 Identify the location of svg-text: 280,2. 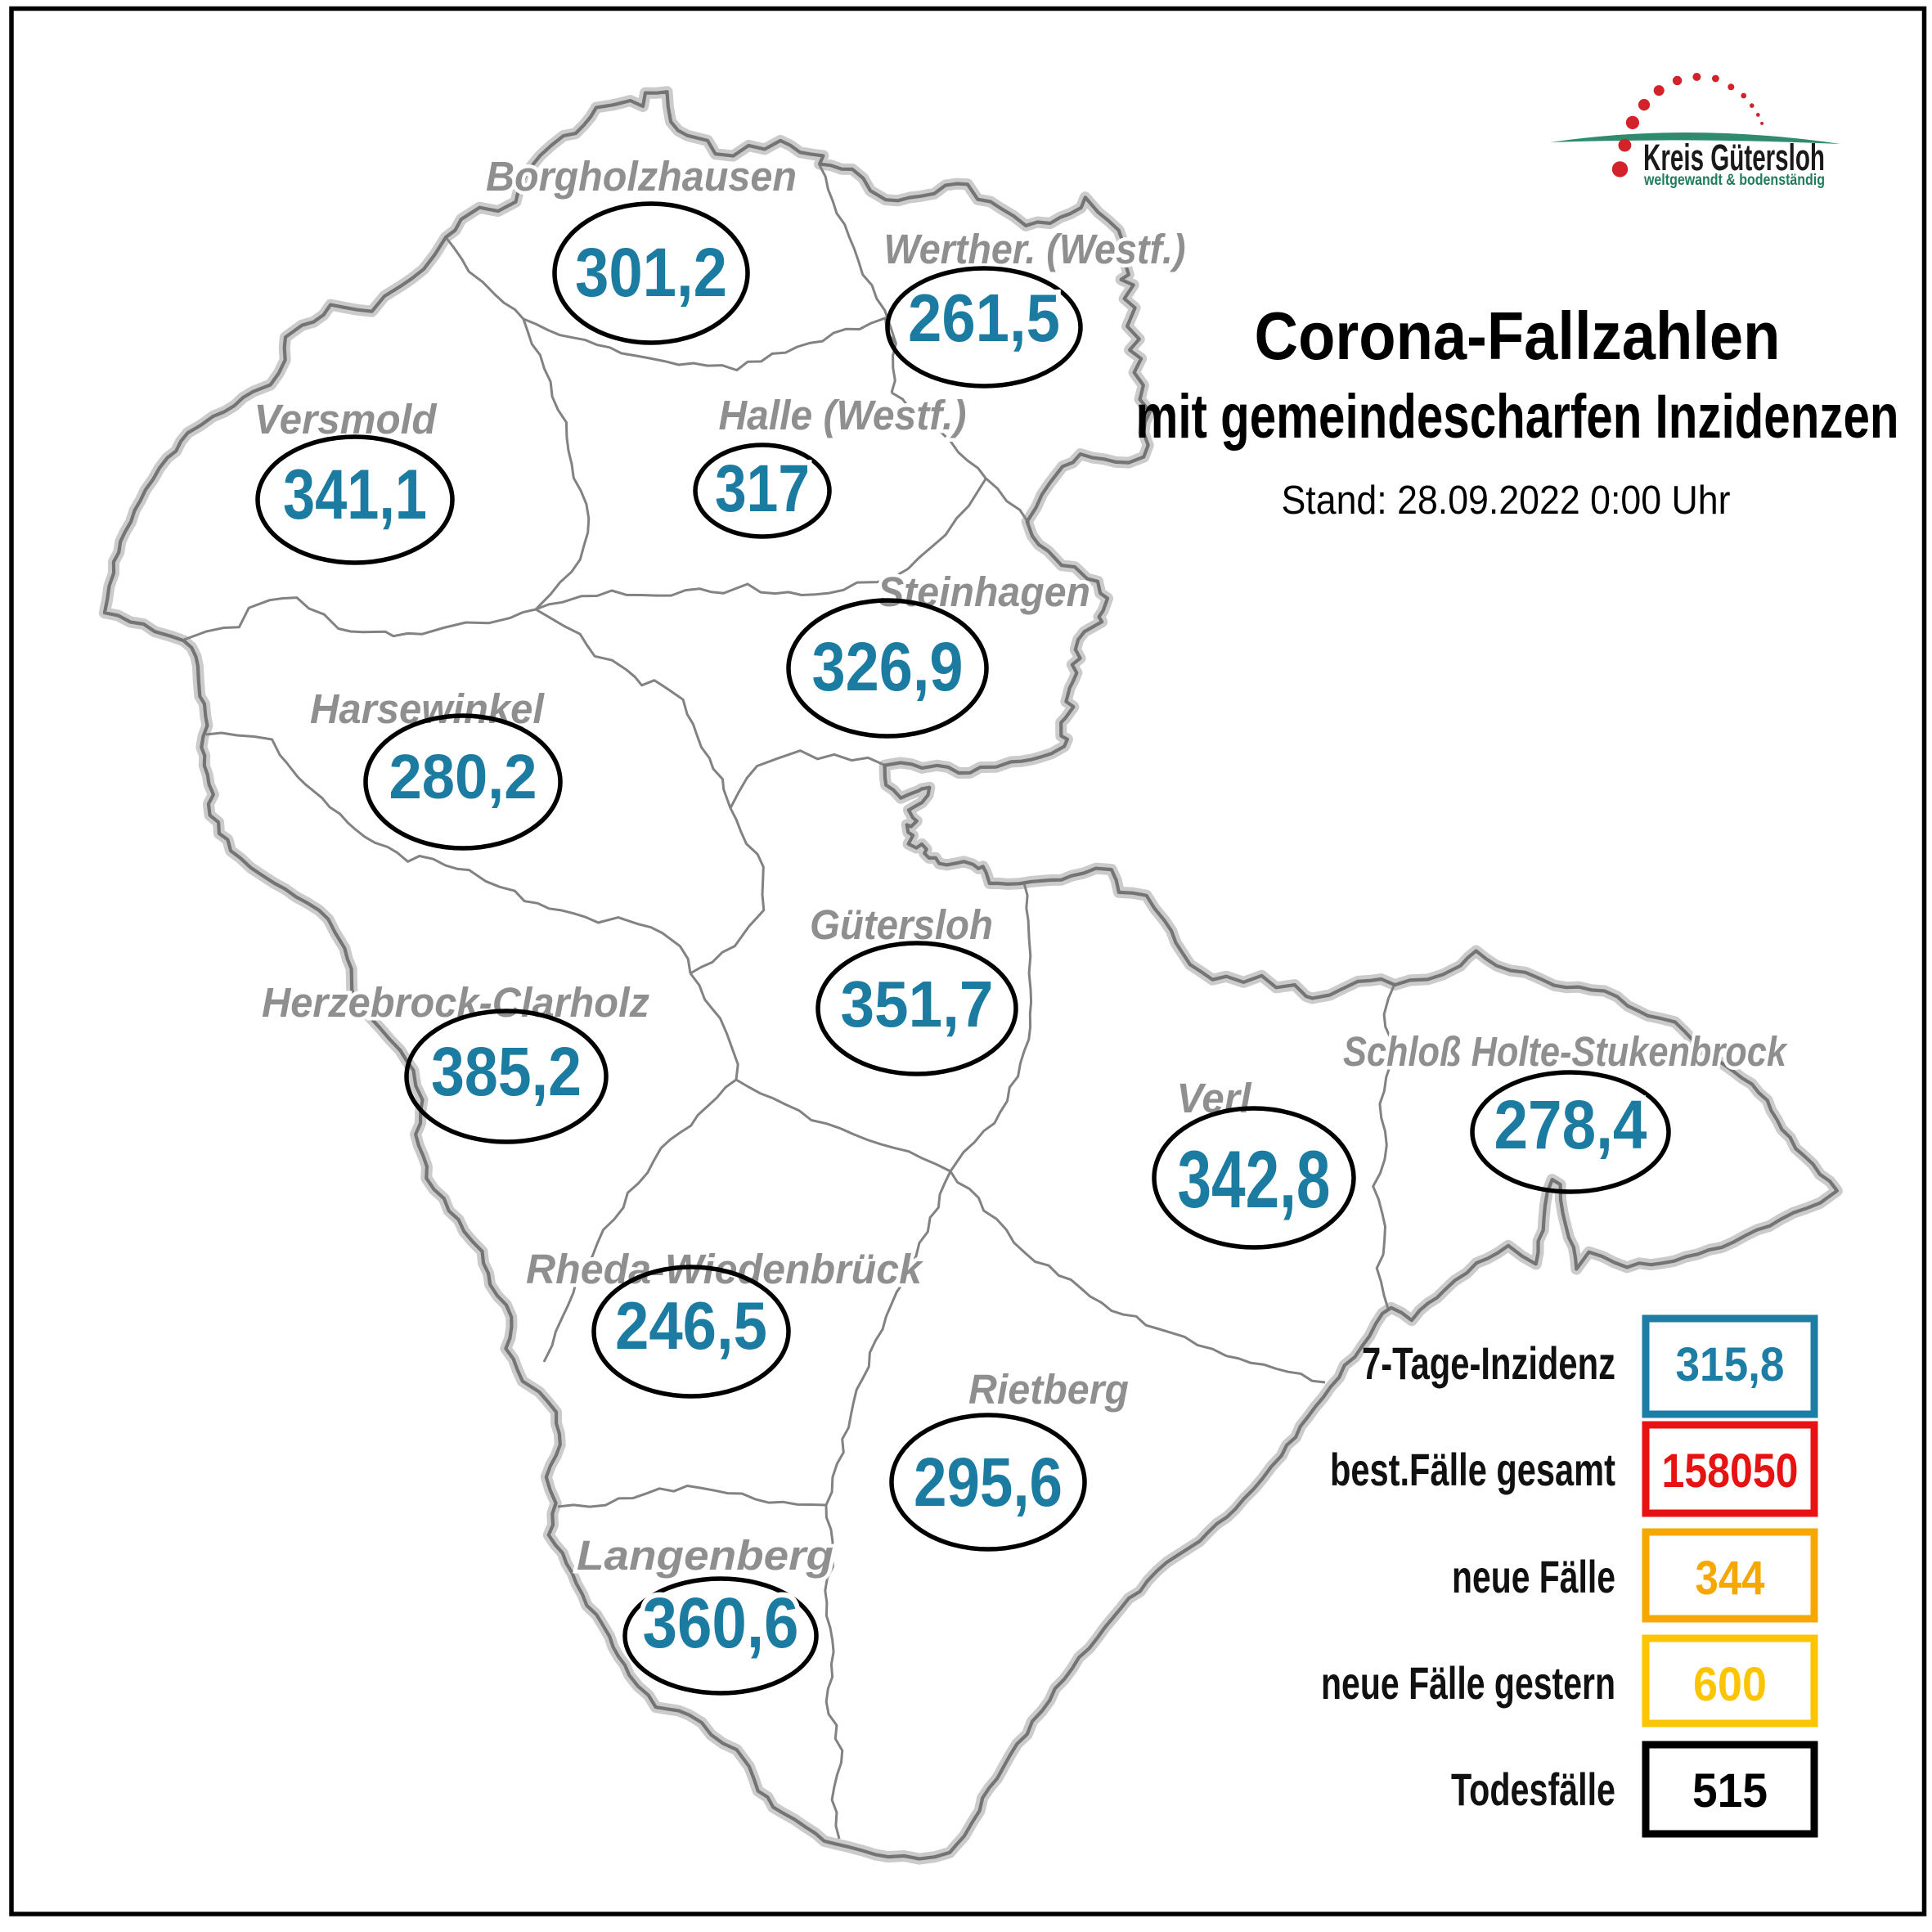
(463, 777).